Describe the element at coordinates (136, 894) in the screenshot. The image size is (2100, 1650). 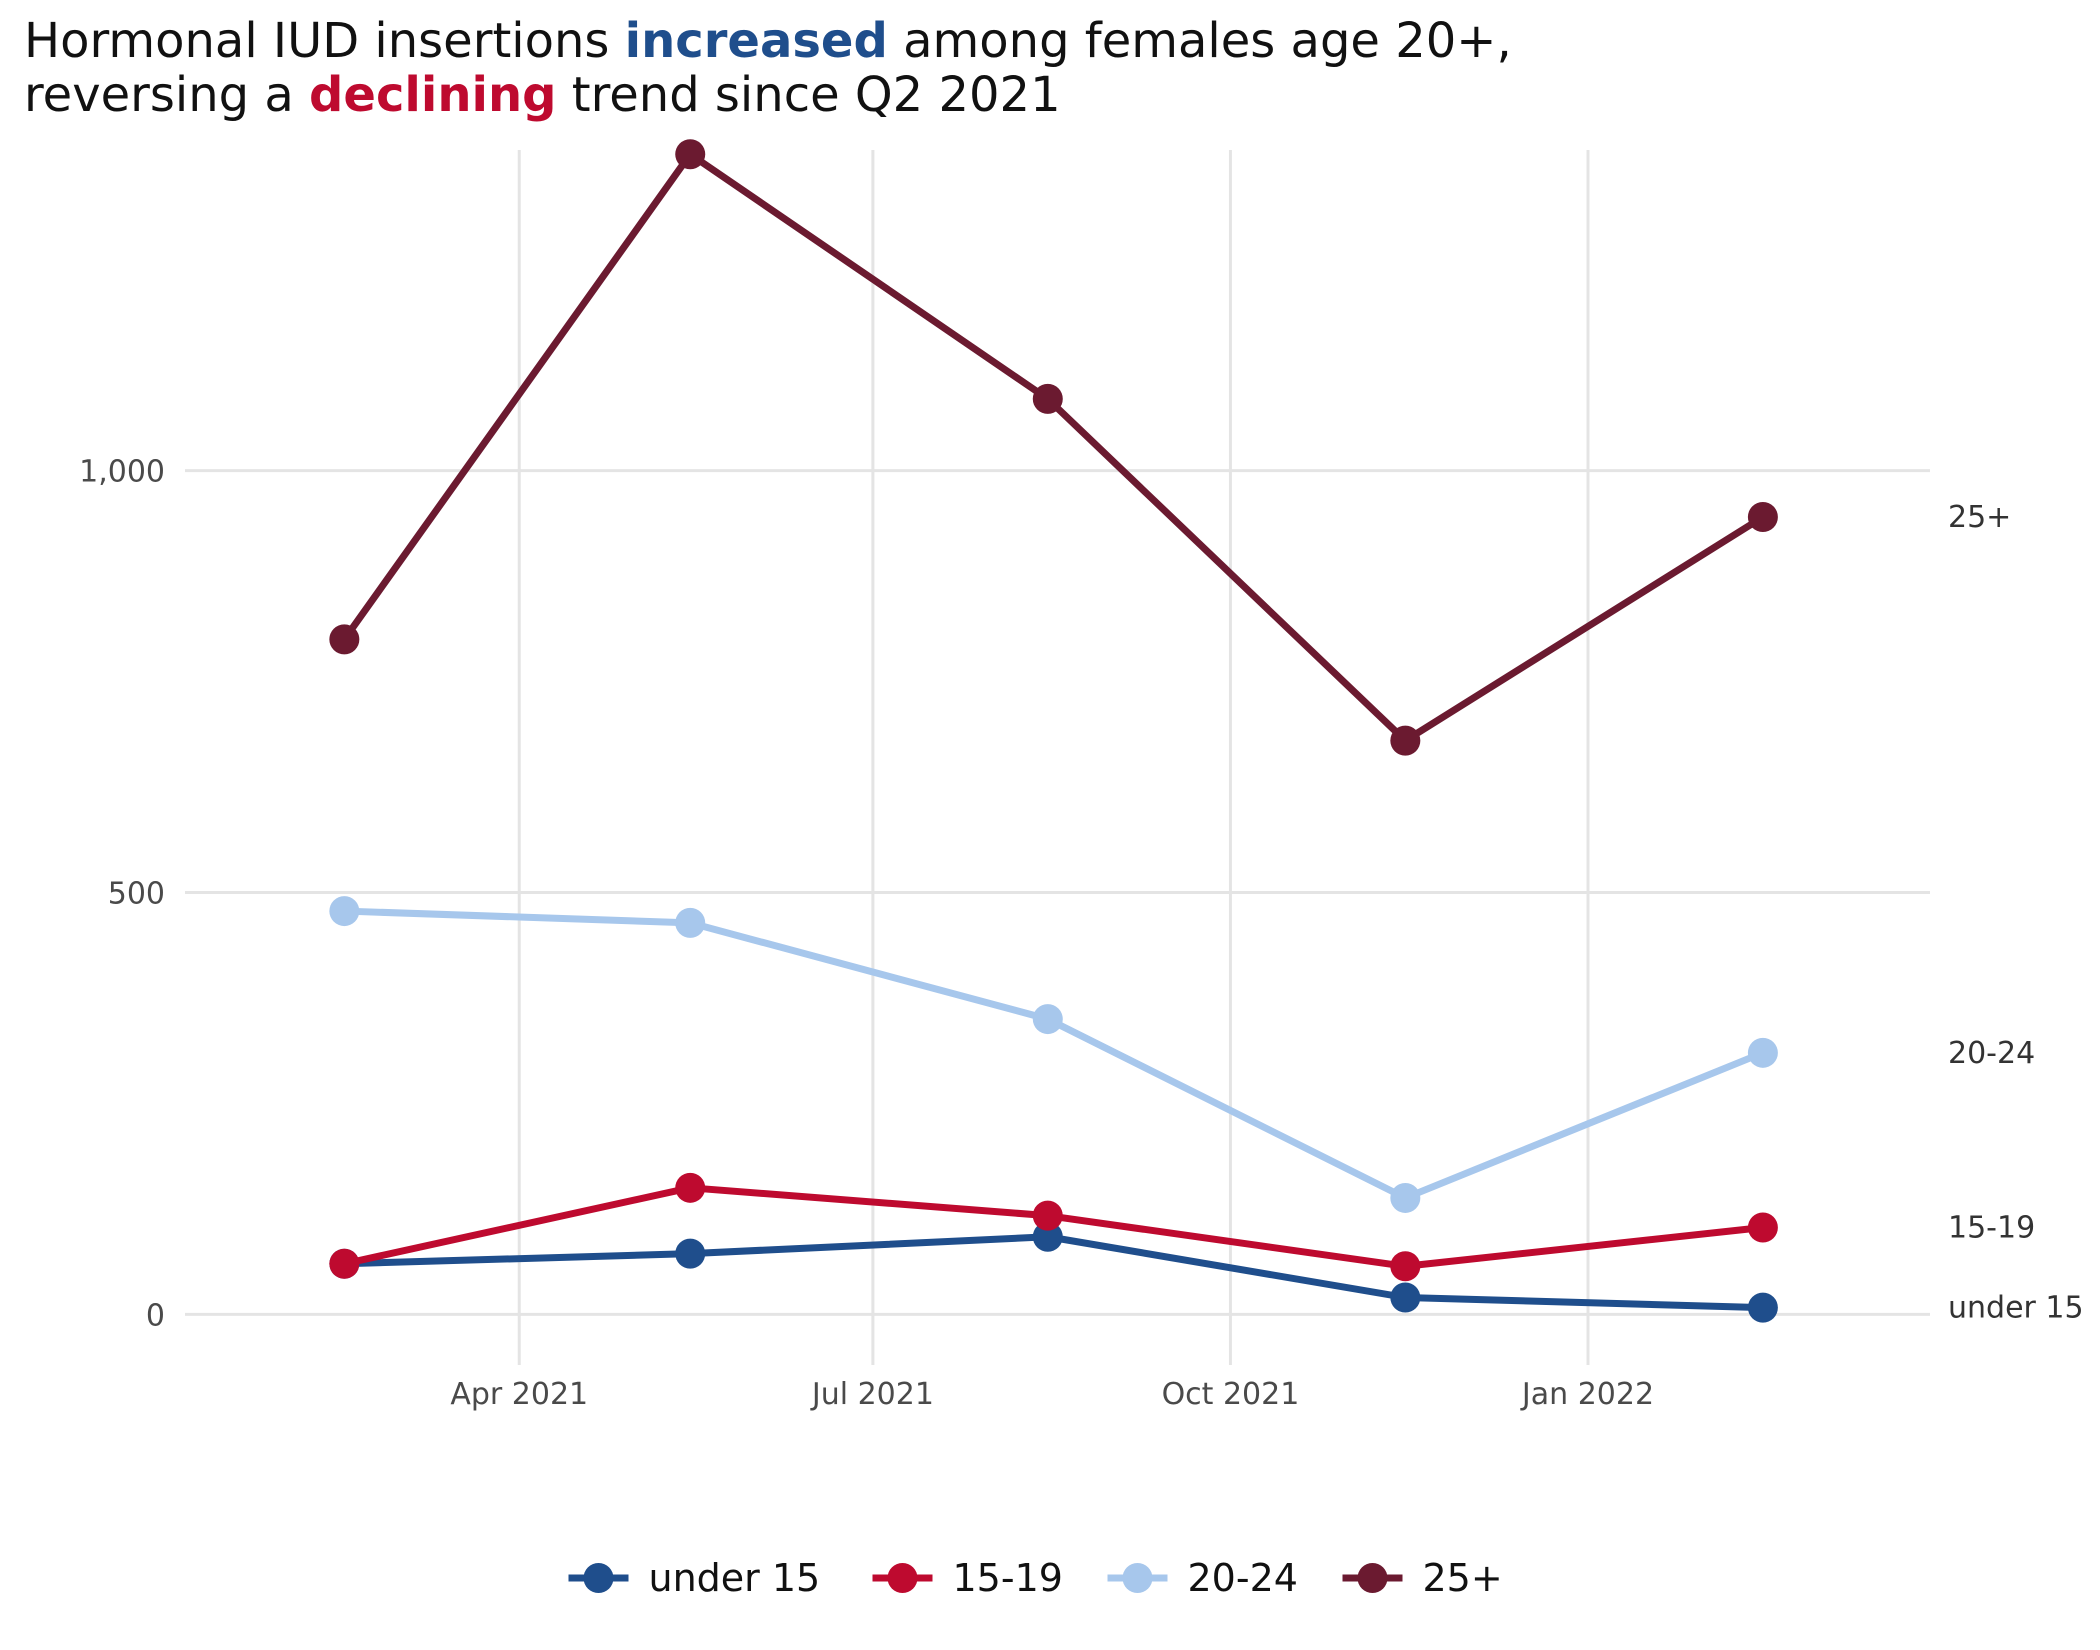
I see `y-tick-label: 500` at that location.